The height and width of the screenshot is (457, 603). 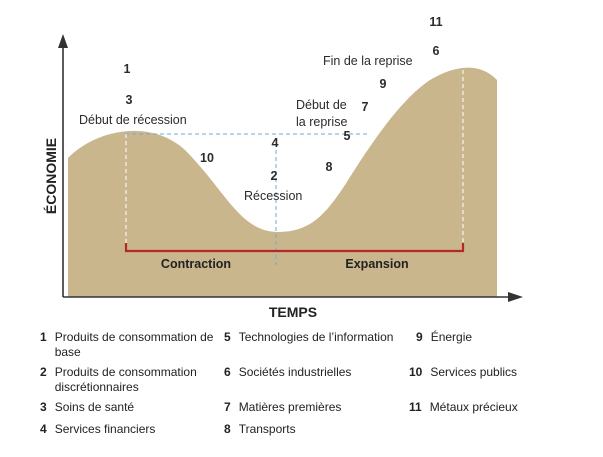 What do you see at coordinates (416, 372) in the screenshot?
I see `legend-number: 10` at bounding box center [416, 372].